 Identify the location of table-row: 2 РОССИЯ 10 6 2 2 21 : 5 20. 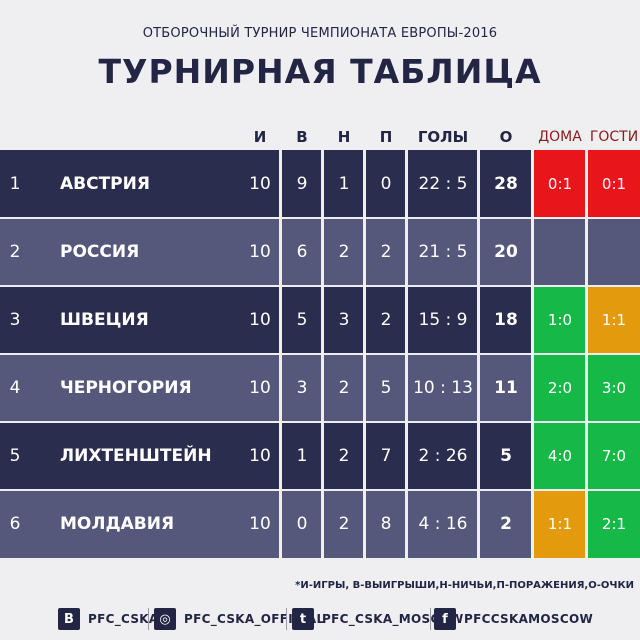
(320, 252).